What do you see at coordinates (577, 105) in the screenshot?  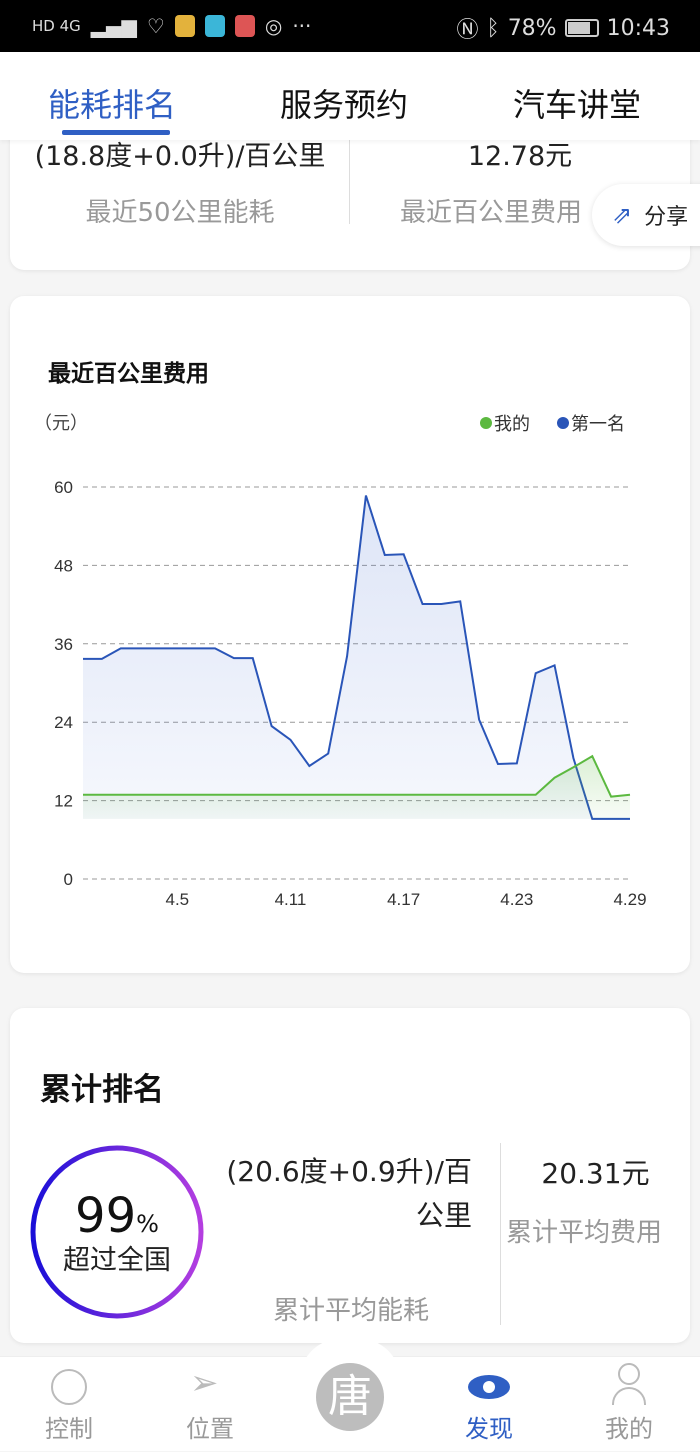 I see `tab-car-lecture: 汽车讲堂` at bounding box center [577, 105].